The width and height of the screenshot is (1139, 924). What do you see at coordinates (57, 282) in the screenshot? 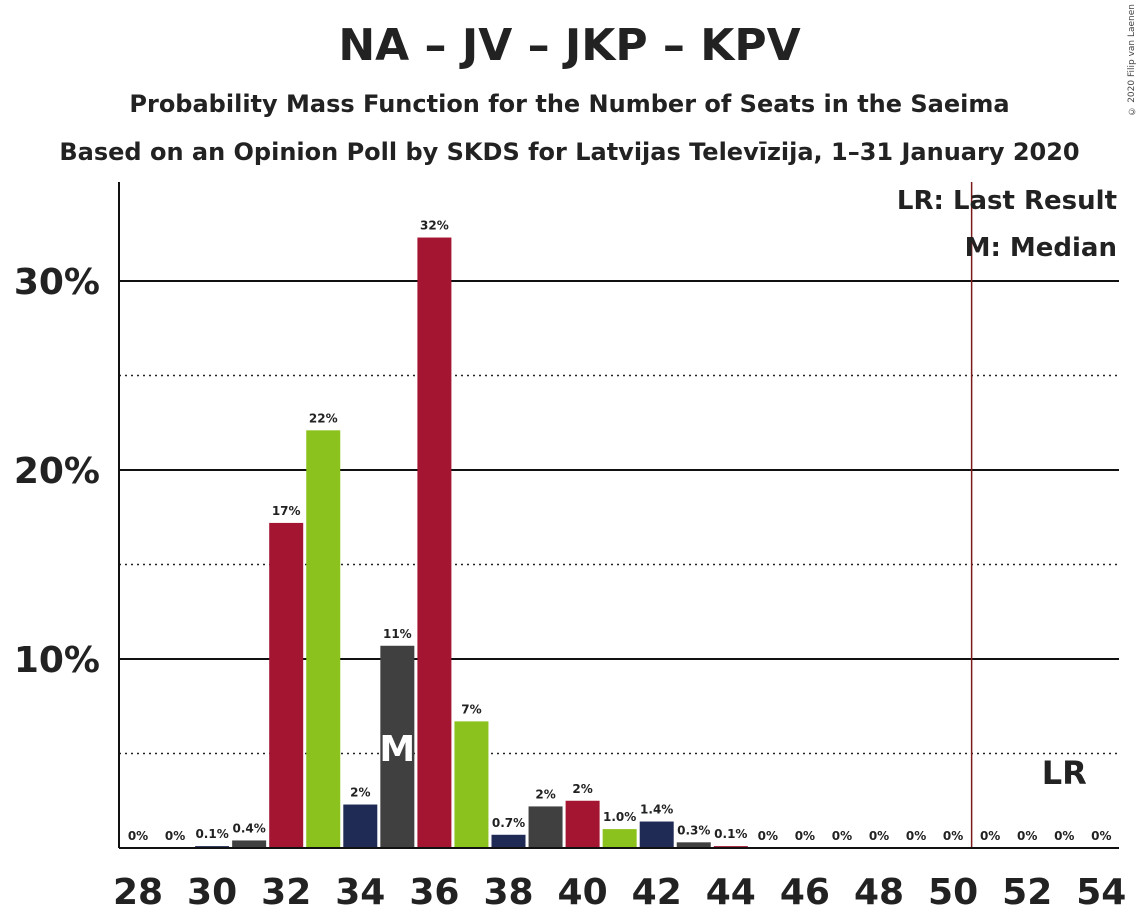
I see `y-tick-label: 30%` at bounding box center [57, 282].